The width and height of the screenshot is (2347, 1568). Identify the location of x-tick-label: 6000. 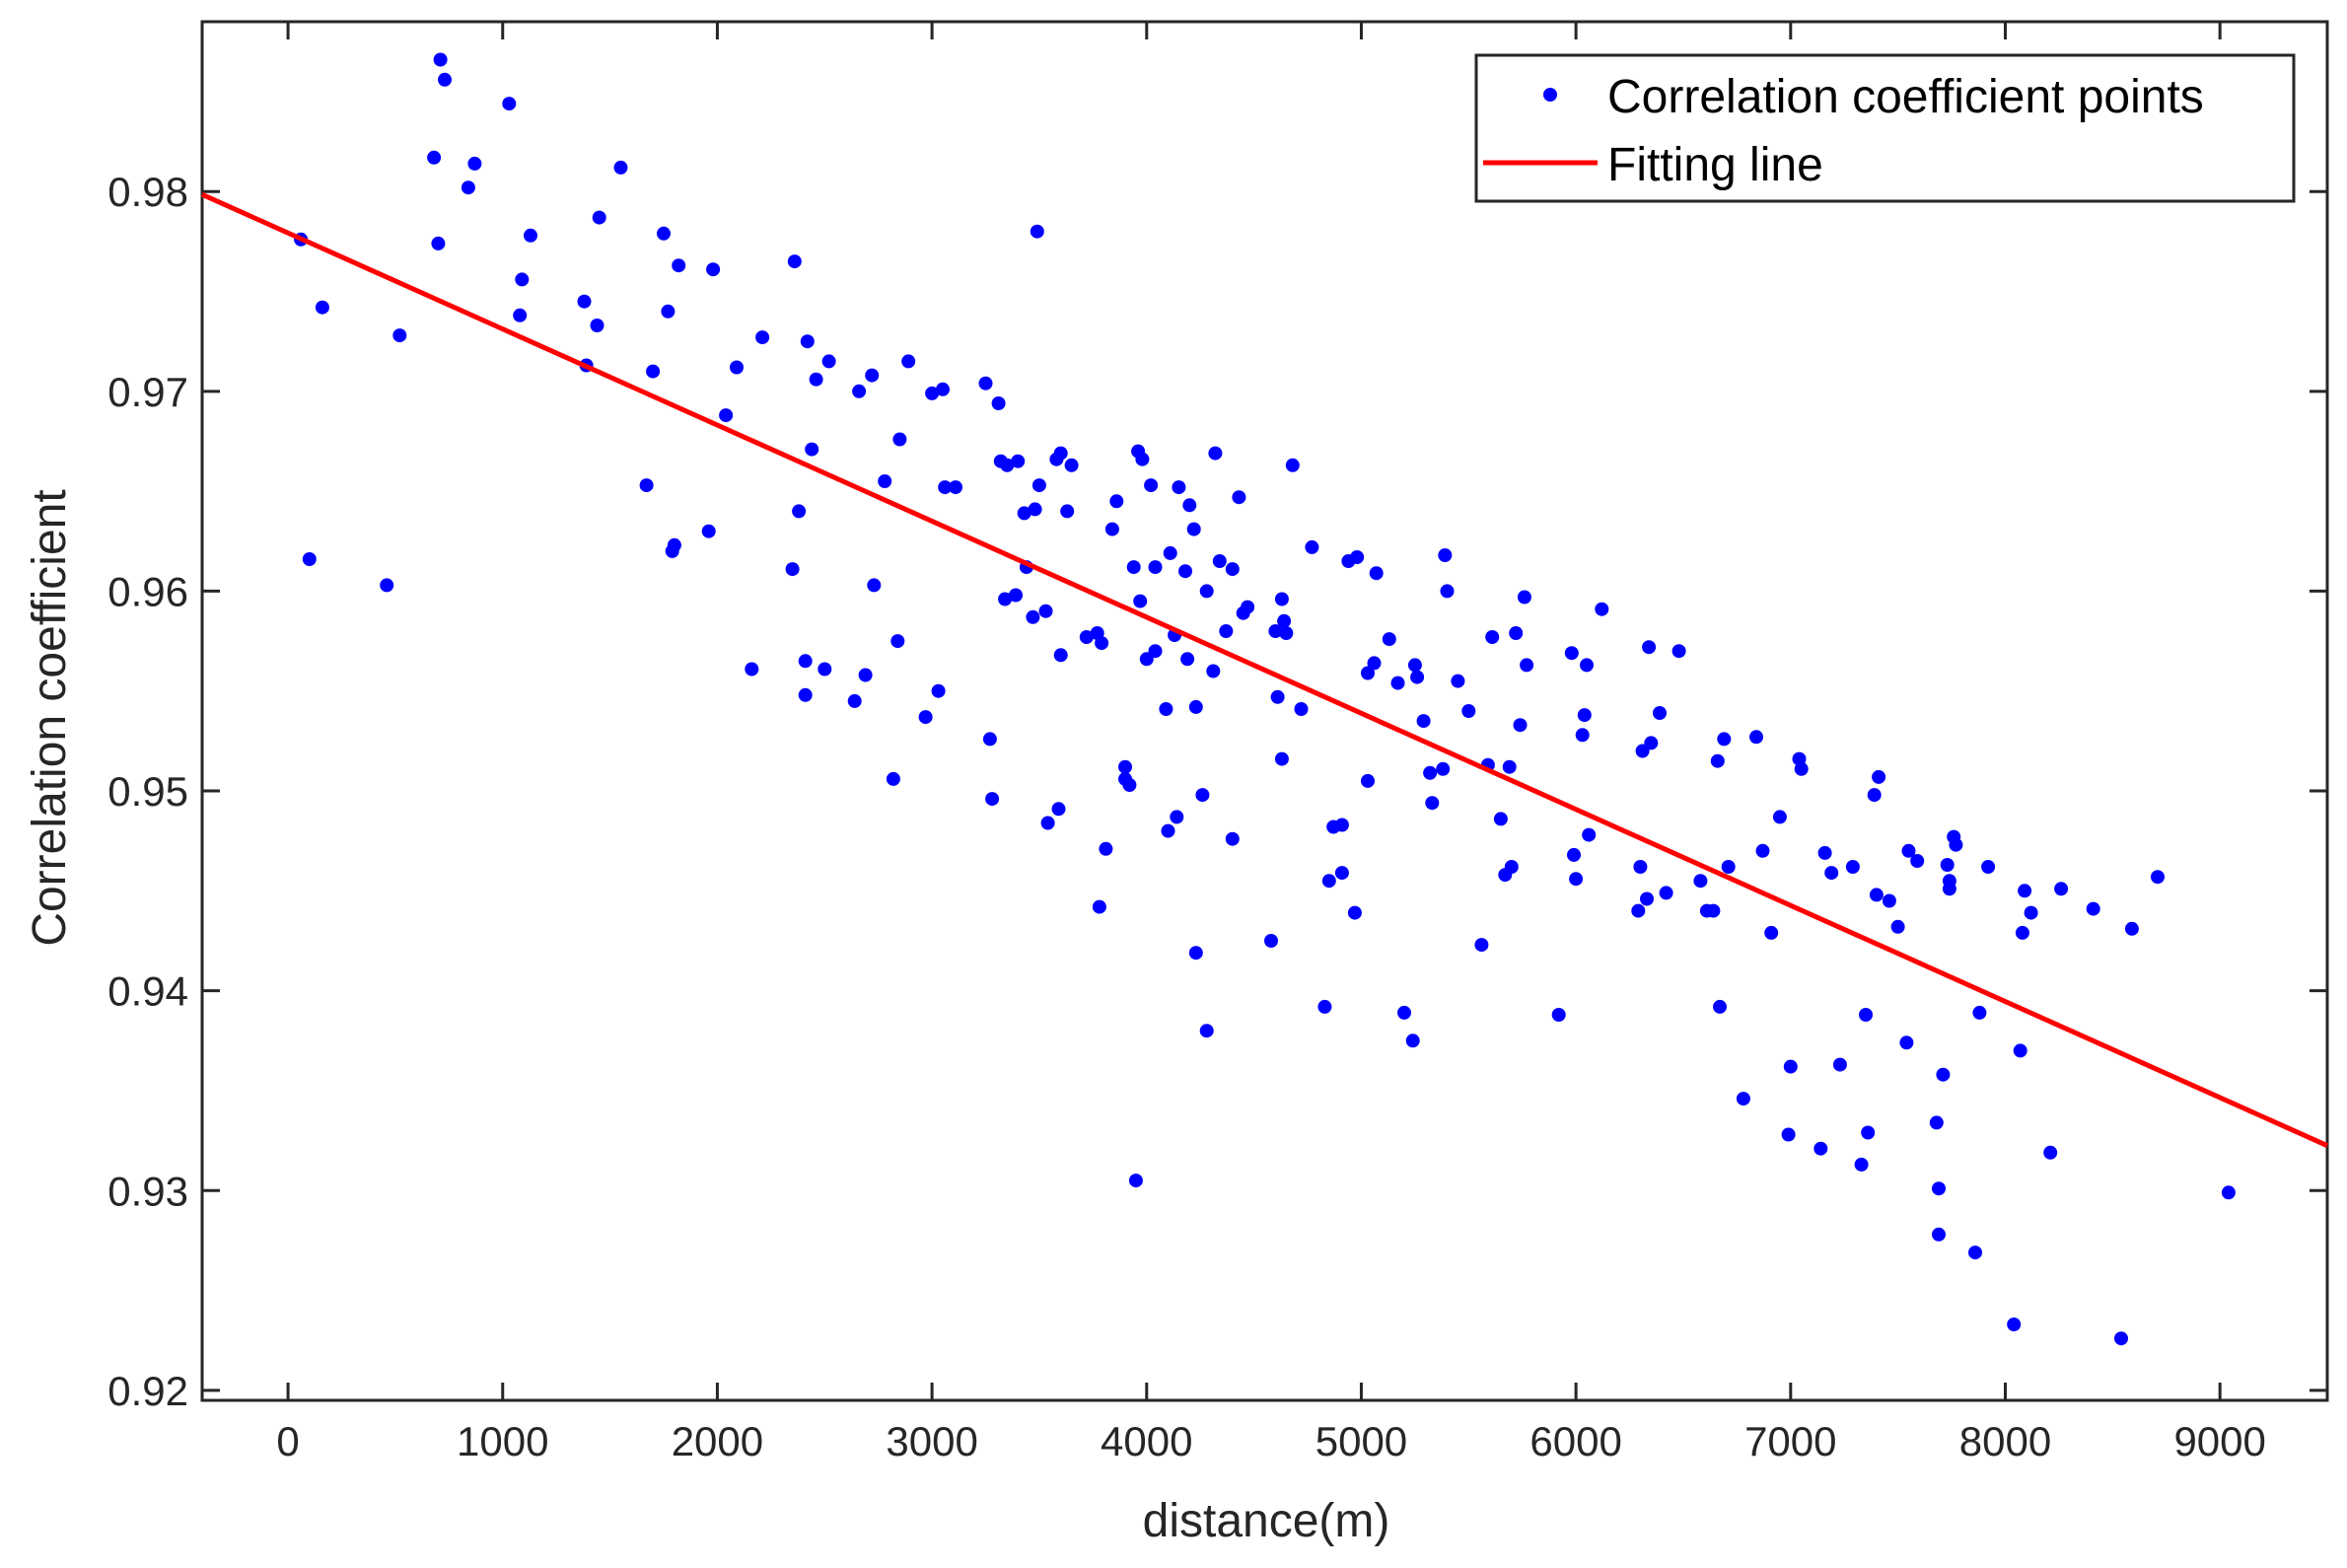
(1575, 1441).